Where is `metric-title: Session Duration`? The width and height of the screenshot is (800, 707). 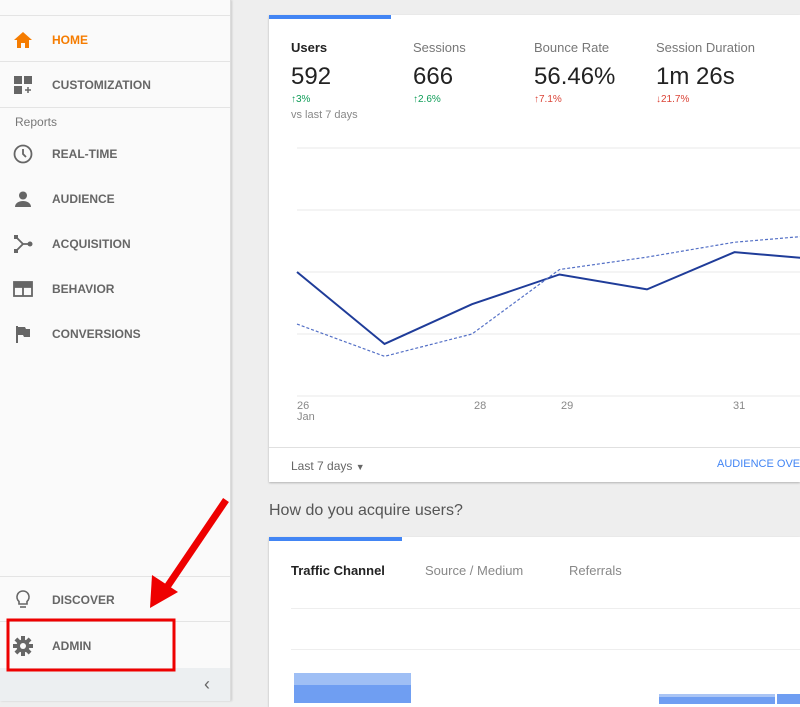
metric-title: Session Duration is located at coordinates (705, 47).